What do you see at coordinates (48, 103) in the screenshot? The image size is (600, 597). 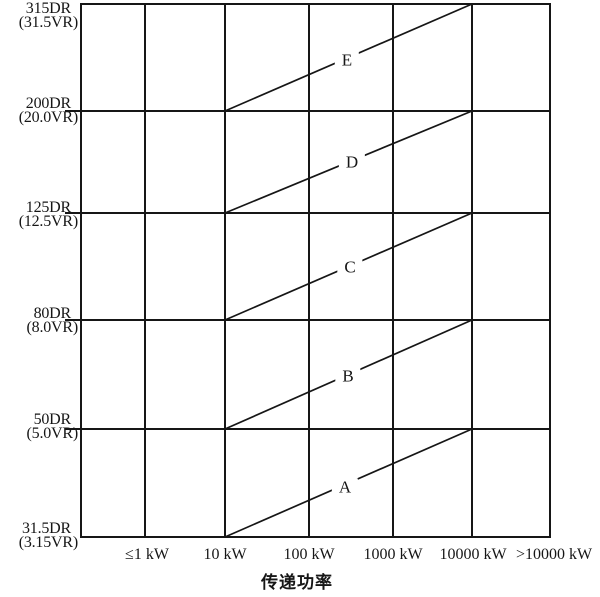 I see `y-tick-dr-value: 200DR` at bounding box center [48, 103].